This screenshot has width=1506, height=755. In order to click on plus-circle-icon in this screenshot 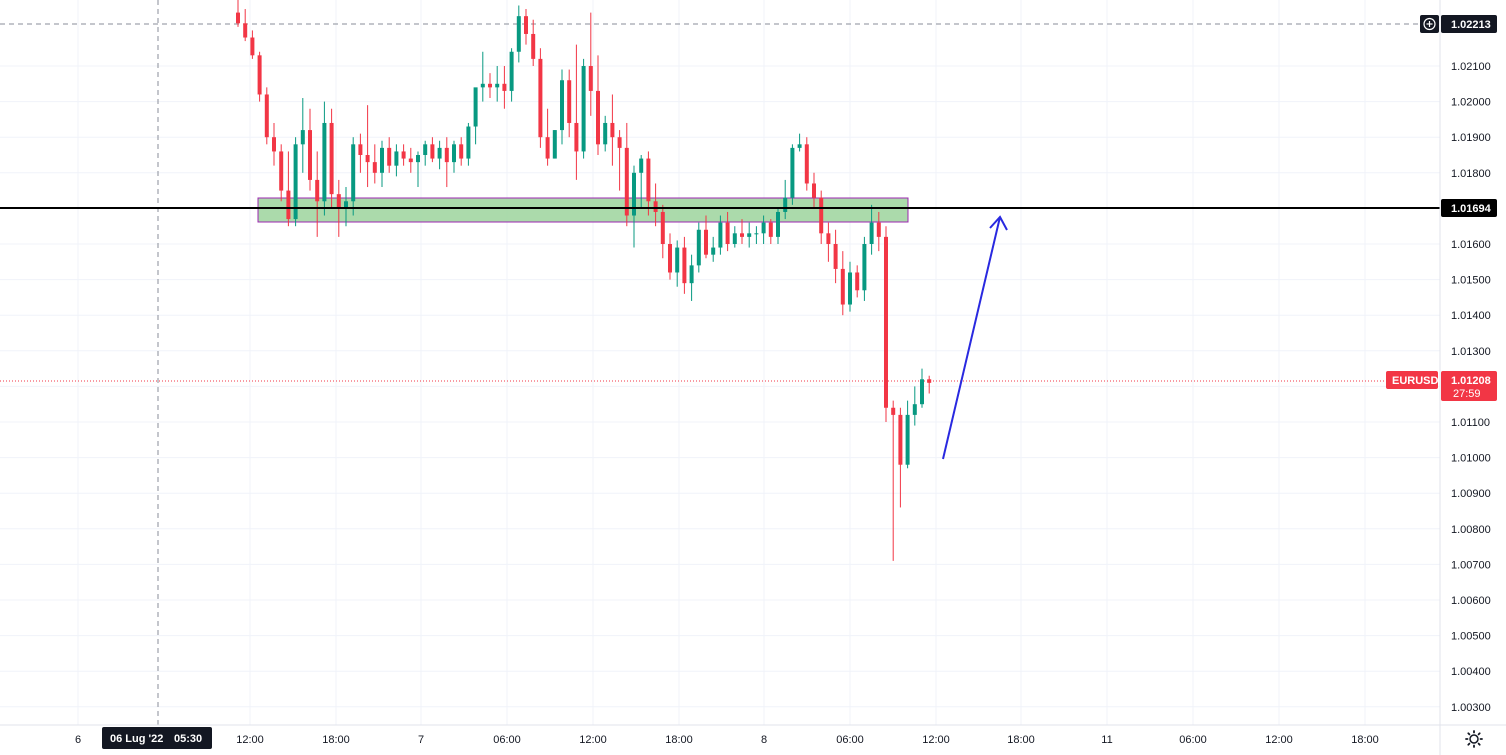, I will do `click(1429, 24)`.